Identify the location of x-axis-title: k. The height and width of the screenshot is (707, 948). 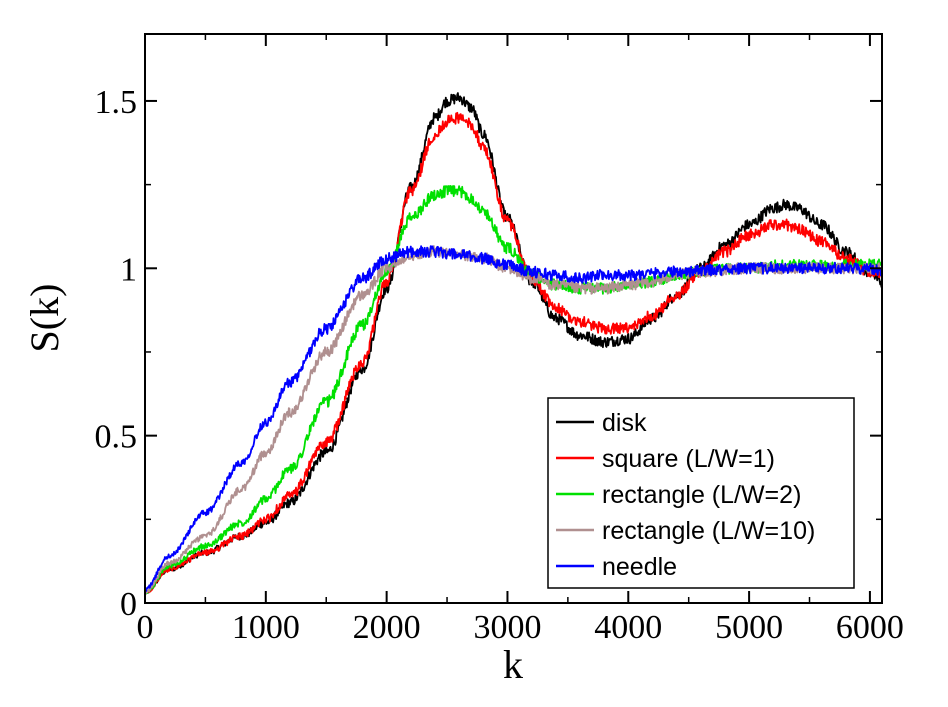
(513, 664).